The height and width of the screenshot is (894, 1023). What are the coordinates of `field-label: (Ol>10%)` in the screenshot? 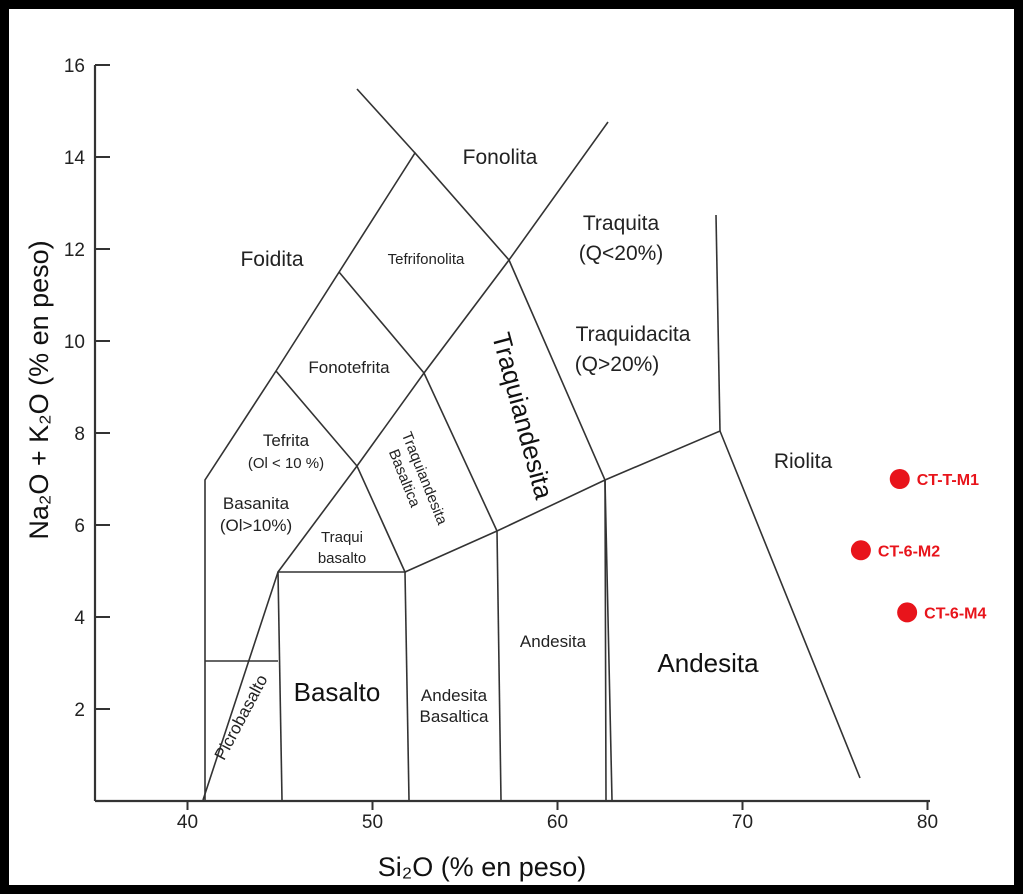 It's located at (256, 525).